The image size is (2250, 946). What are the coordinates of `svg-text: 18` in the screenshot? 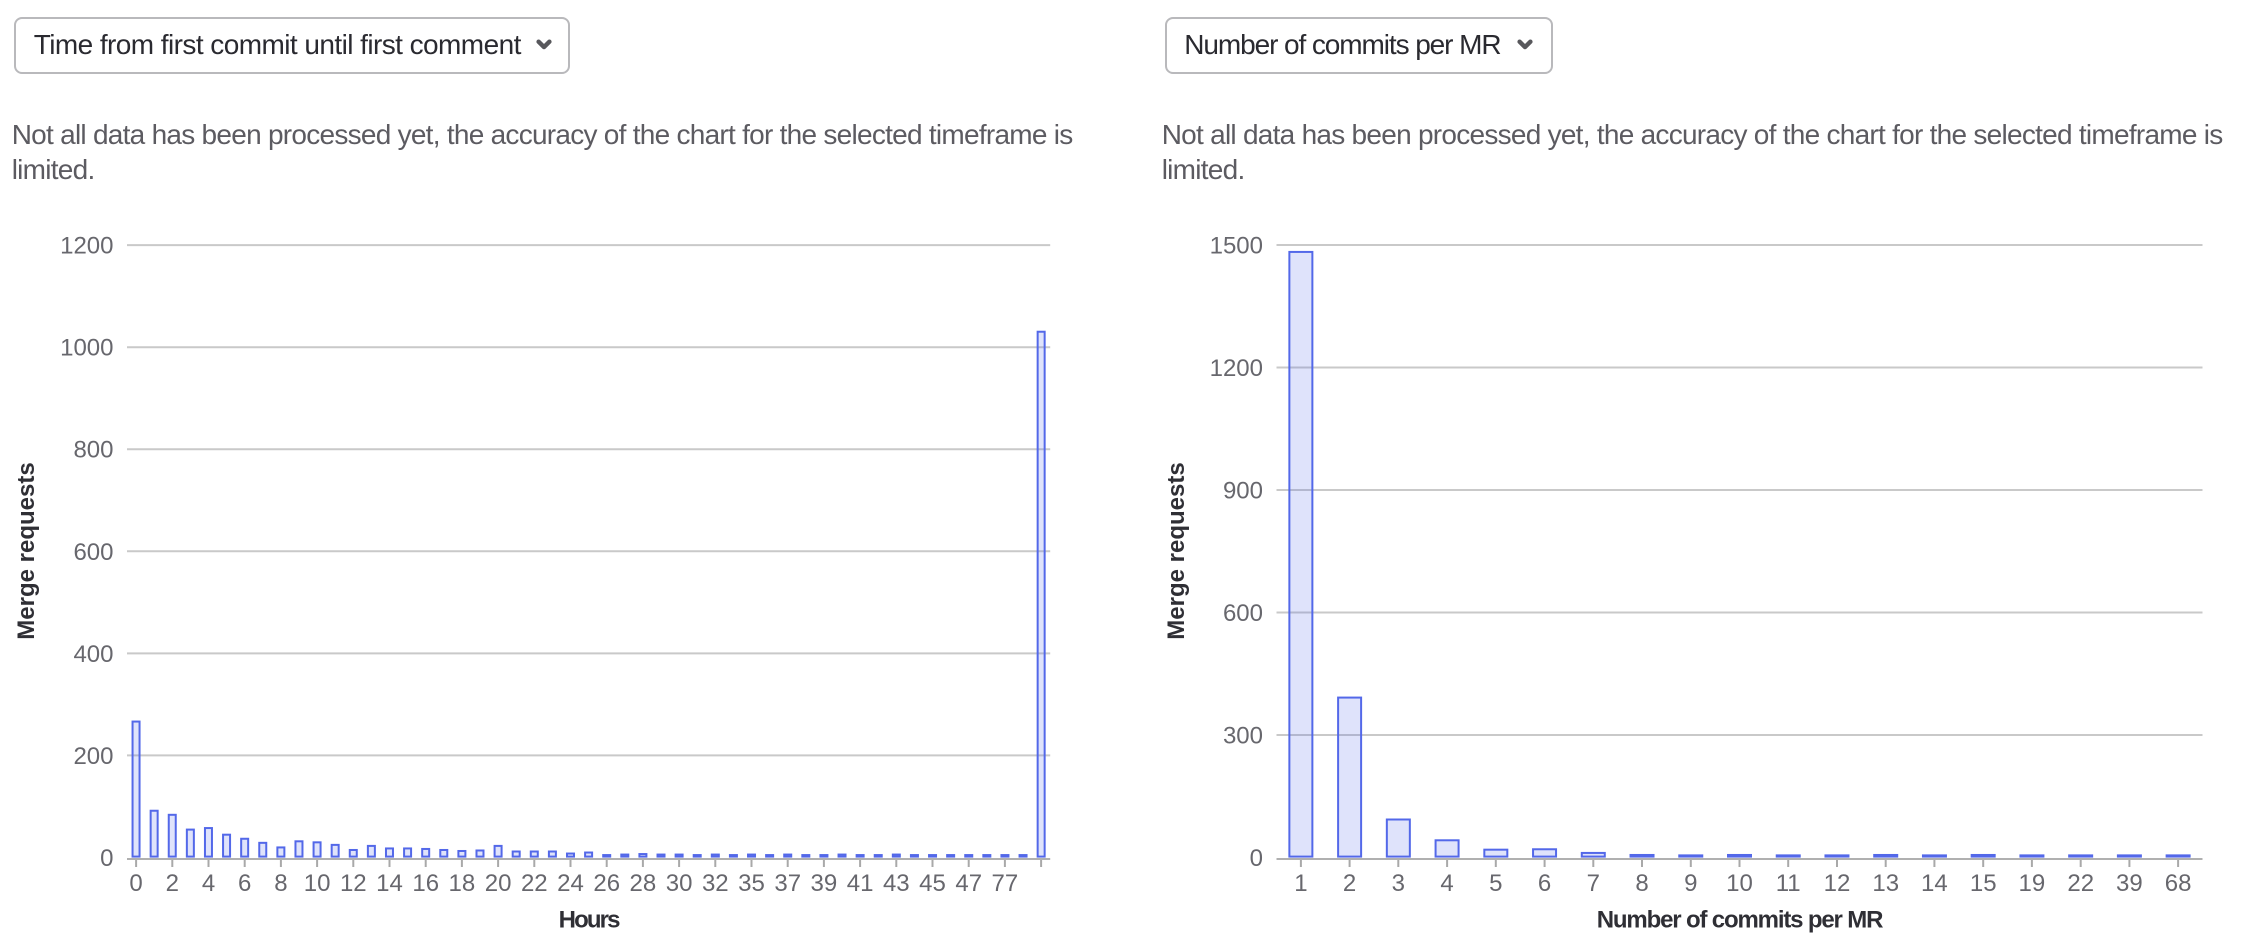 It's located at (462, 883).